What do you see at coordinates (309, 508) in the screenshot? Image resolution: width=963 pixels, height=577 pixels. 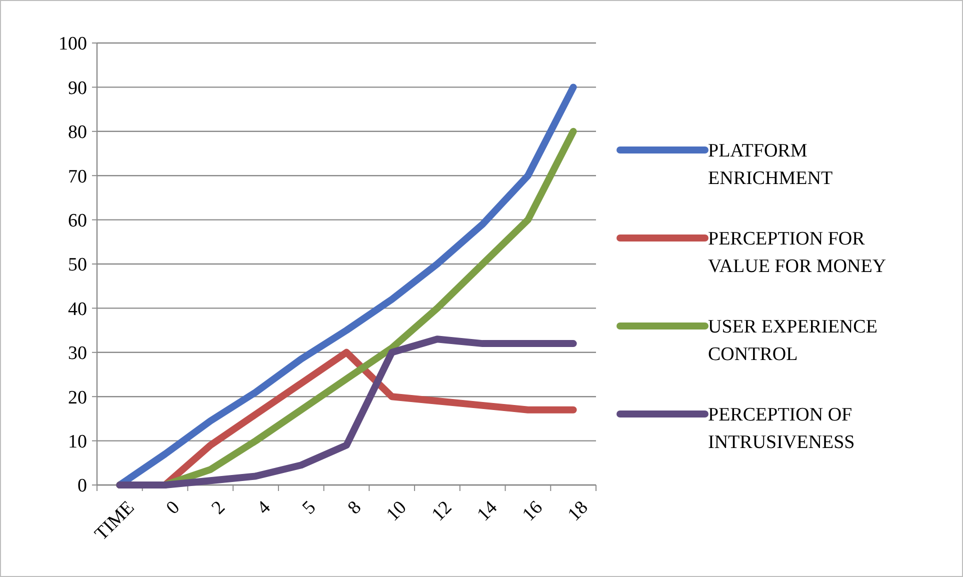 I see `x-tick-label: 5` at bounding box center [309, 508].